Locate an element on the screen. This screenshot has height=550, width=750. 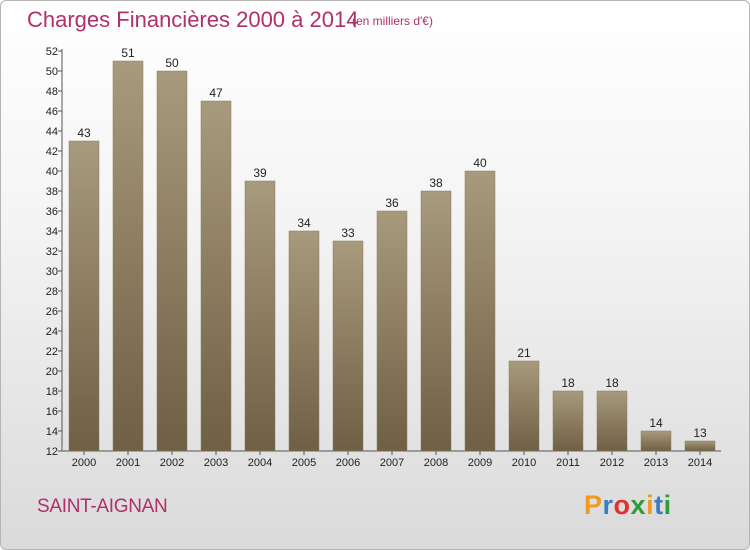
y-tick-label: 16 is located at coordinates (52, 412).